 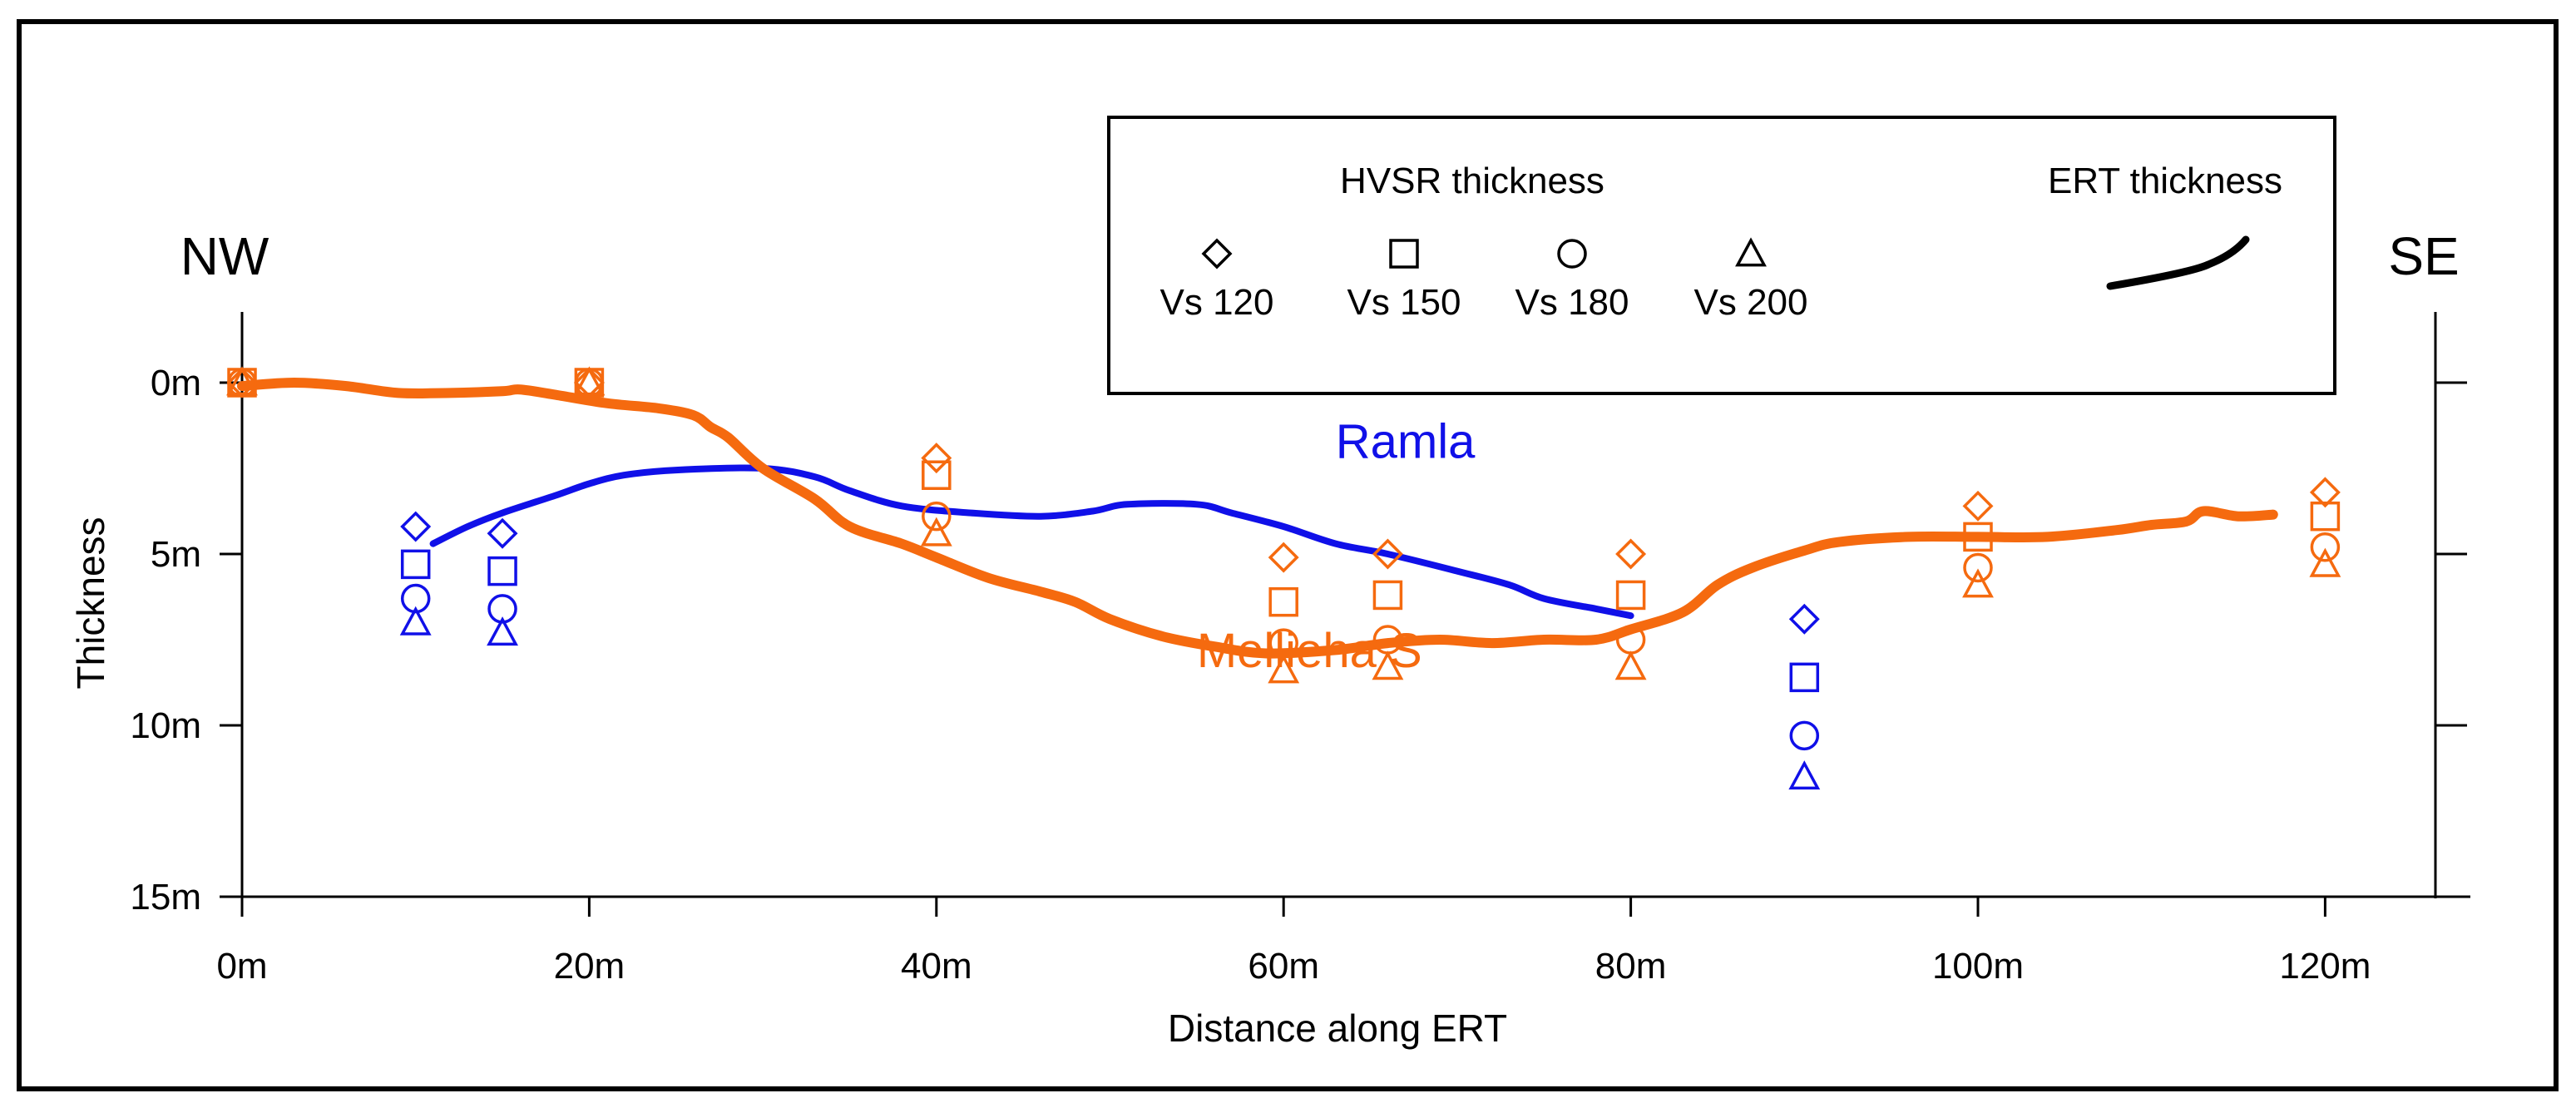 I want to click on se-direction-label: SE, so click(x=2423, y=256).